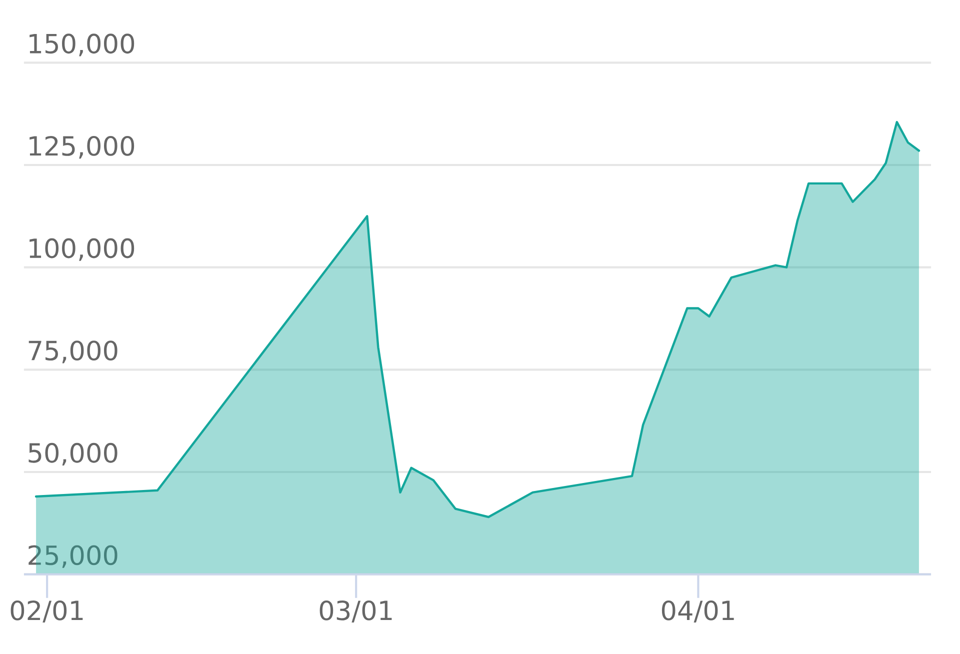  What do you see at coordinates (82, 45) in the screenshot?
I see `y-tick-label: 150,000` at bounding box center [82, 45].